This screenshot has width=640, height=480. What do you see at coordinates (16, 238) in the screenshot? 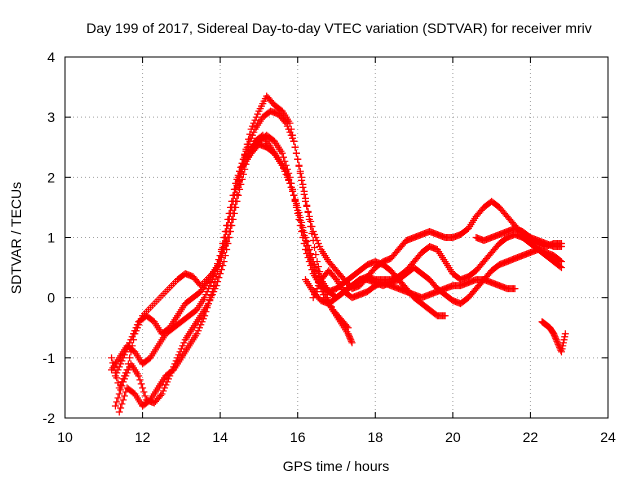
I see `y-axis-label: SDTVAR / TECUs` at bounding box center [16, 238].